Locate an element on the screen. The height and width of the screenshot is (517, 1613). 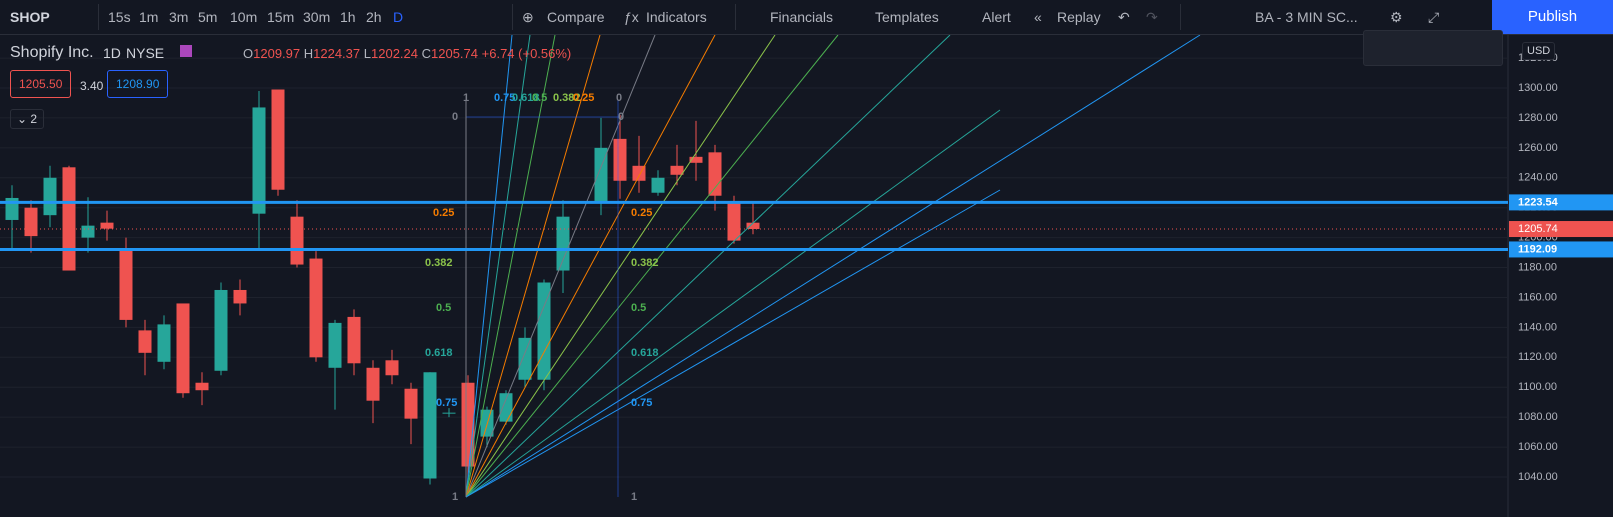
y-tick-label: 1300.00 is located at coordinates (1538, 88).